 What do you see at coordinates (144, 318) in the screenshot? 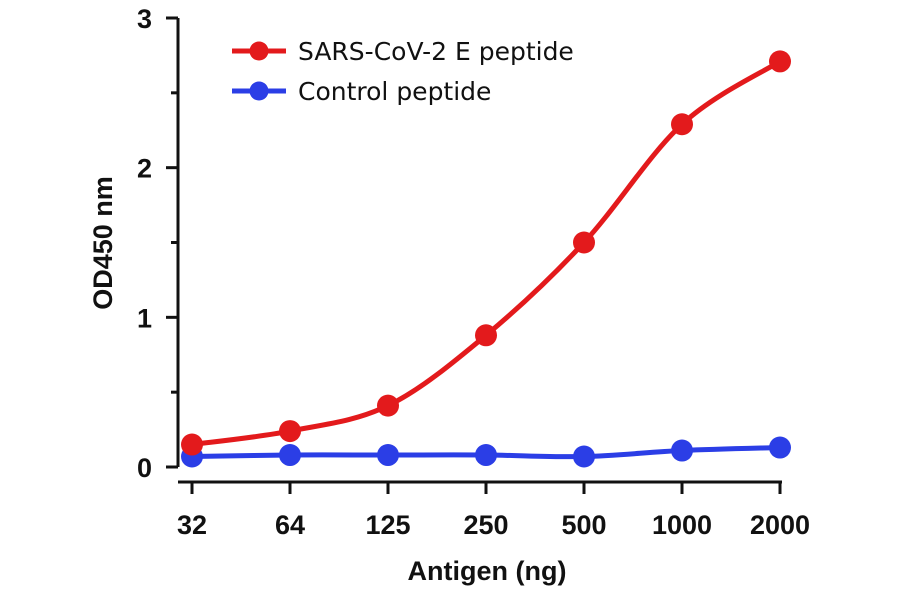
I see `y-tick-label: 1` at bounding box center [144, 318].